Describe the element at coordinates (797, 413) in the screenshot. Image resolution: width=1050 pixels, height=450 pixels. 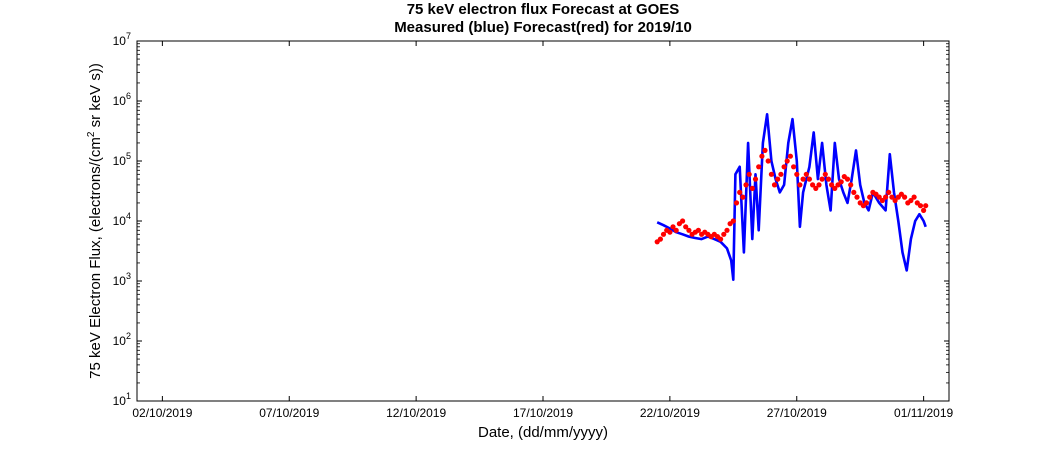
I see `x-tick-label: 27/10/2019` at that location.